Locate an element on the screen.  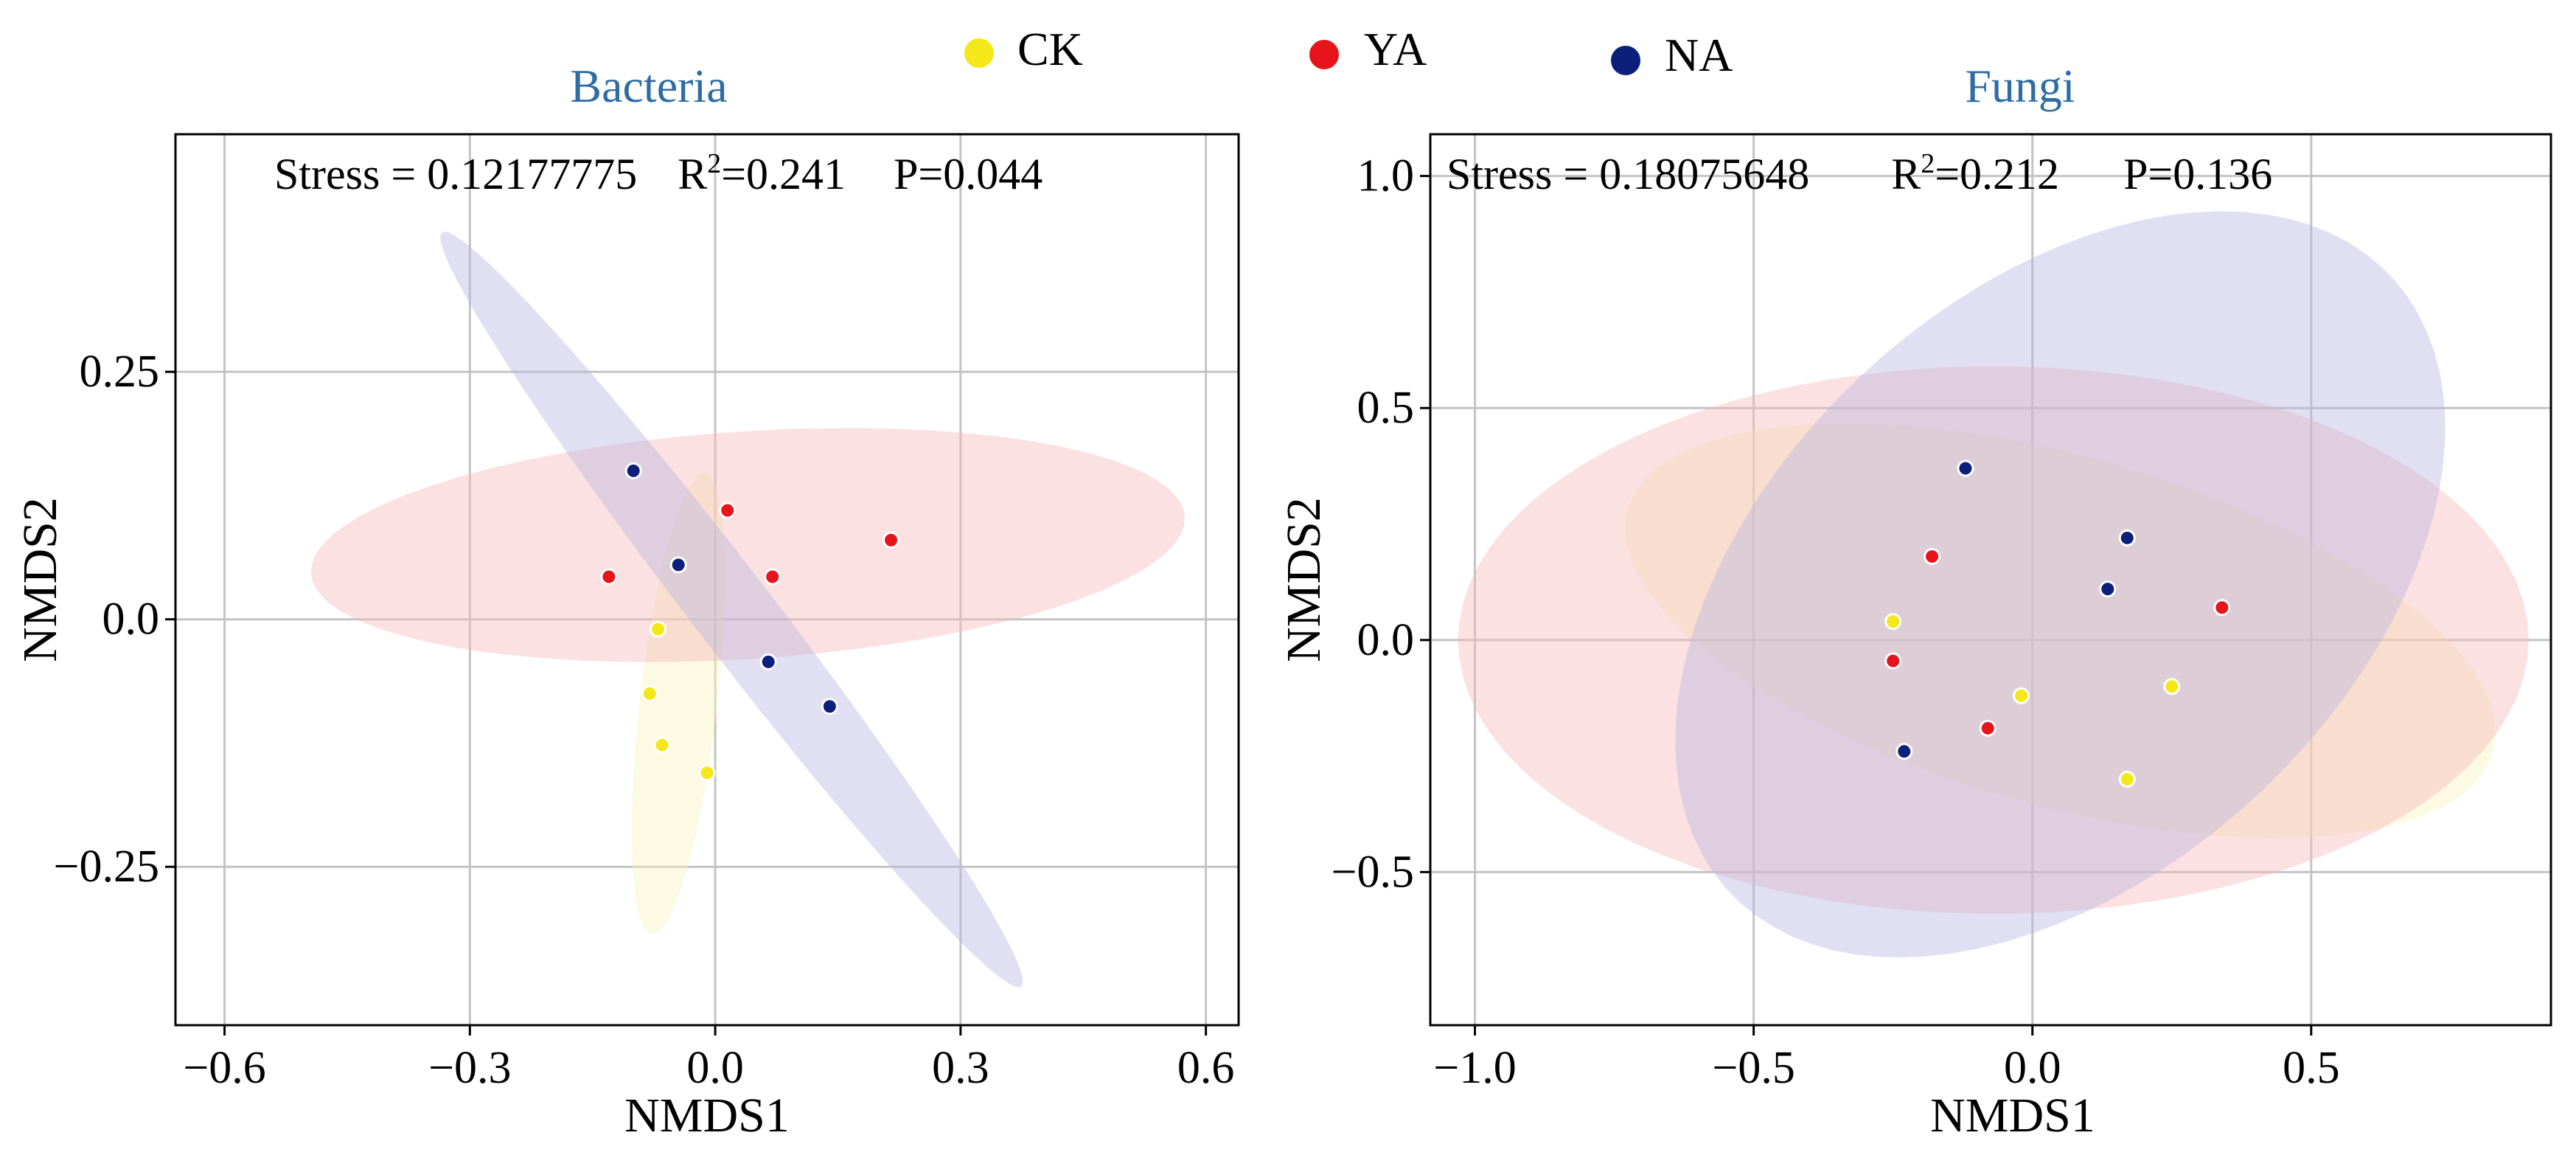
x-tick-label: −0.6 is located at coordinates (224, 1068).